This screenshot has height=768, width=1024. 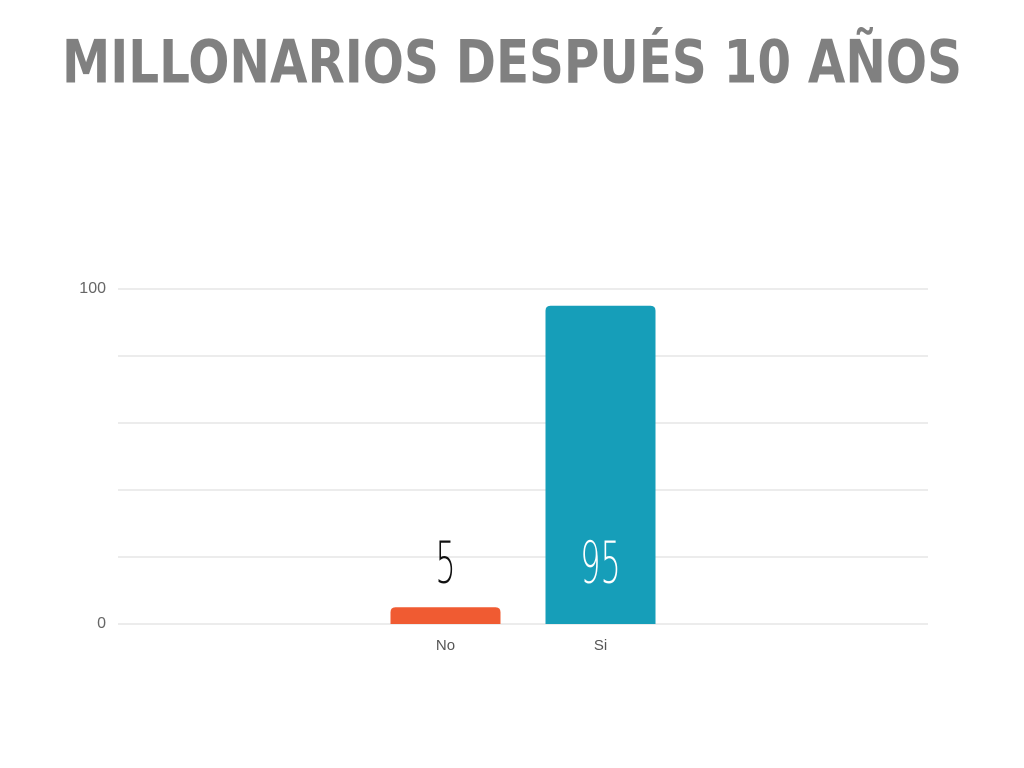 What do you see at coordinates (600, 645) in the screenshot?
I see `x-tick-label: Si` at bounding box center [600, 645].